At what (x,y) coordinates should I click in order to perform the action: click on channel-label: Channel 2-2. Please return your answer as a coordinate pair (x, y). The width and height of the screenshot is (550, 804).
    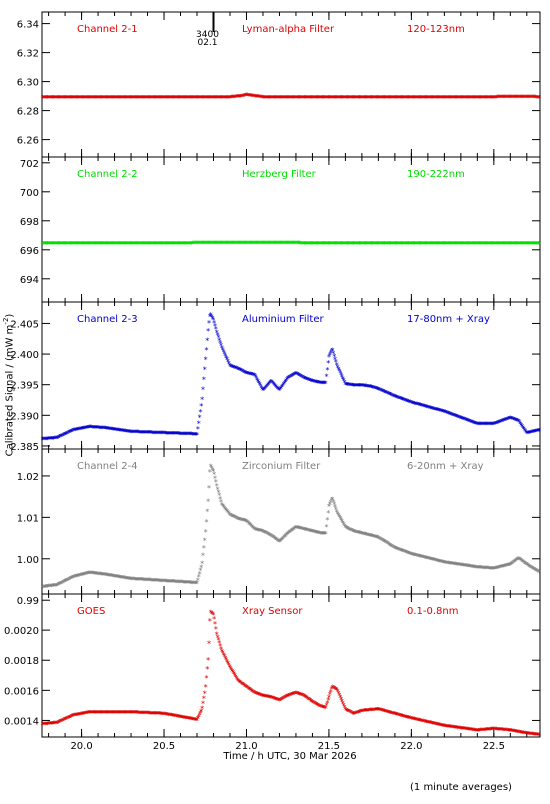
    Looking at the image, I should click on (107, 174).